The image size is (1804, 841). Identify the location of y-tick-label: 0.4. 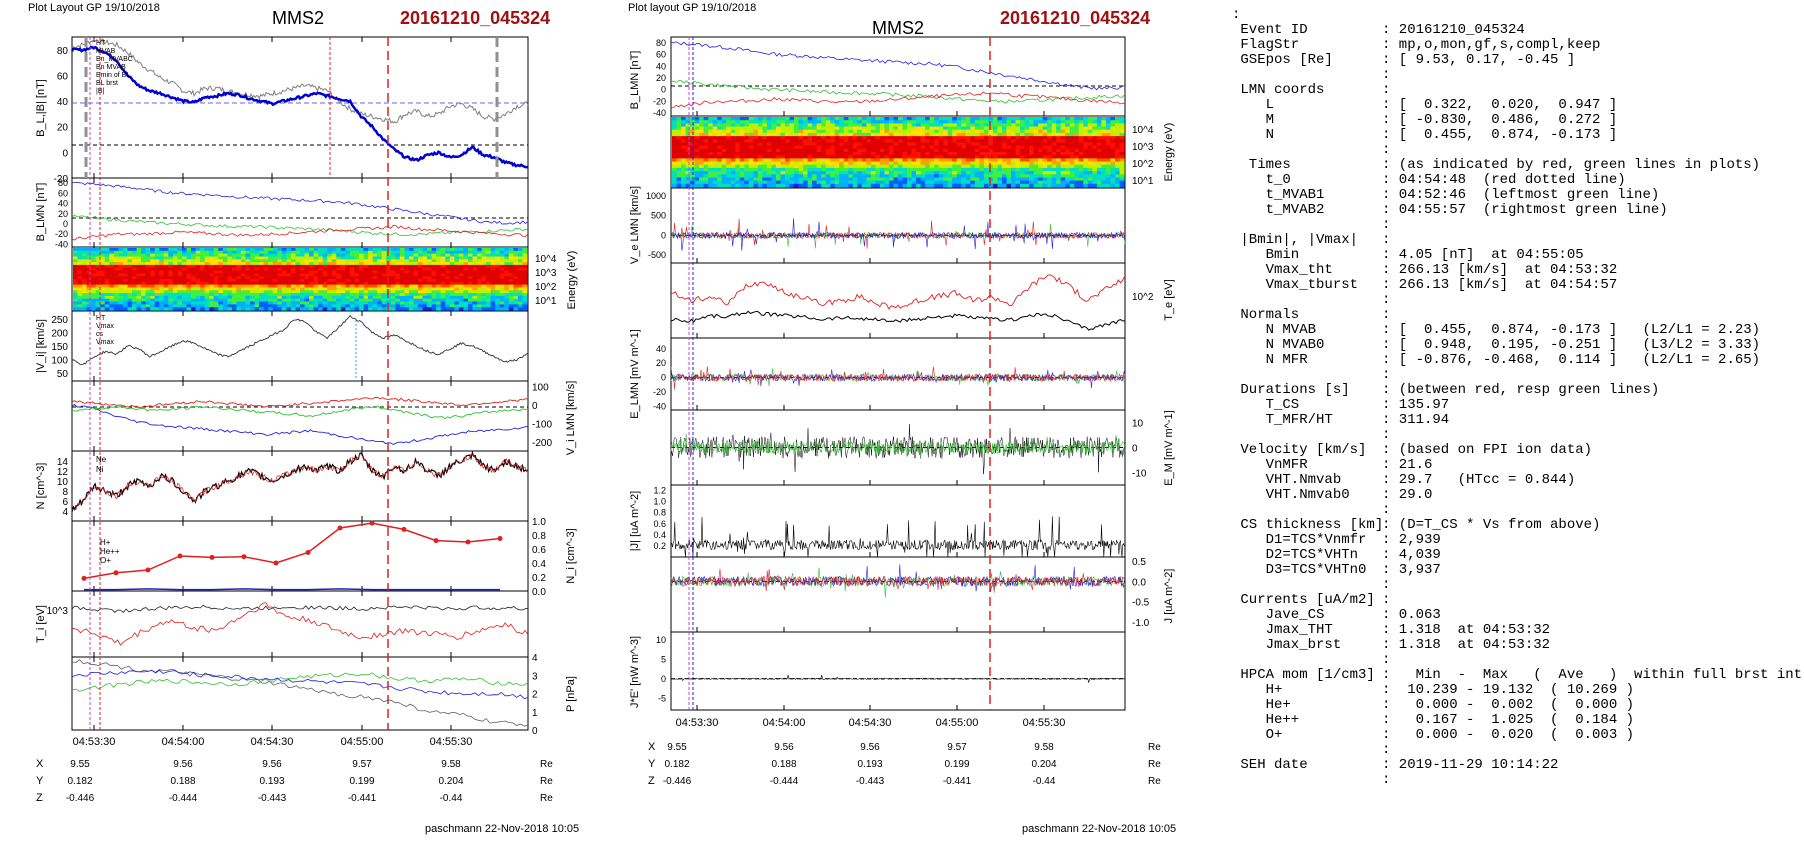
(539, 564).